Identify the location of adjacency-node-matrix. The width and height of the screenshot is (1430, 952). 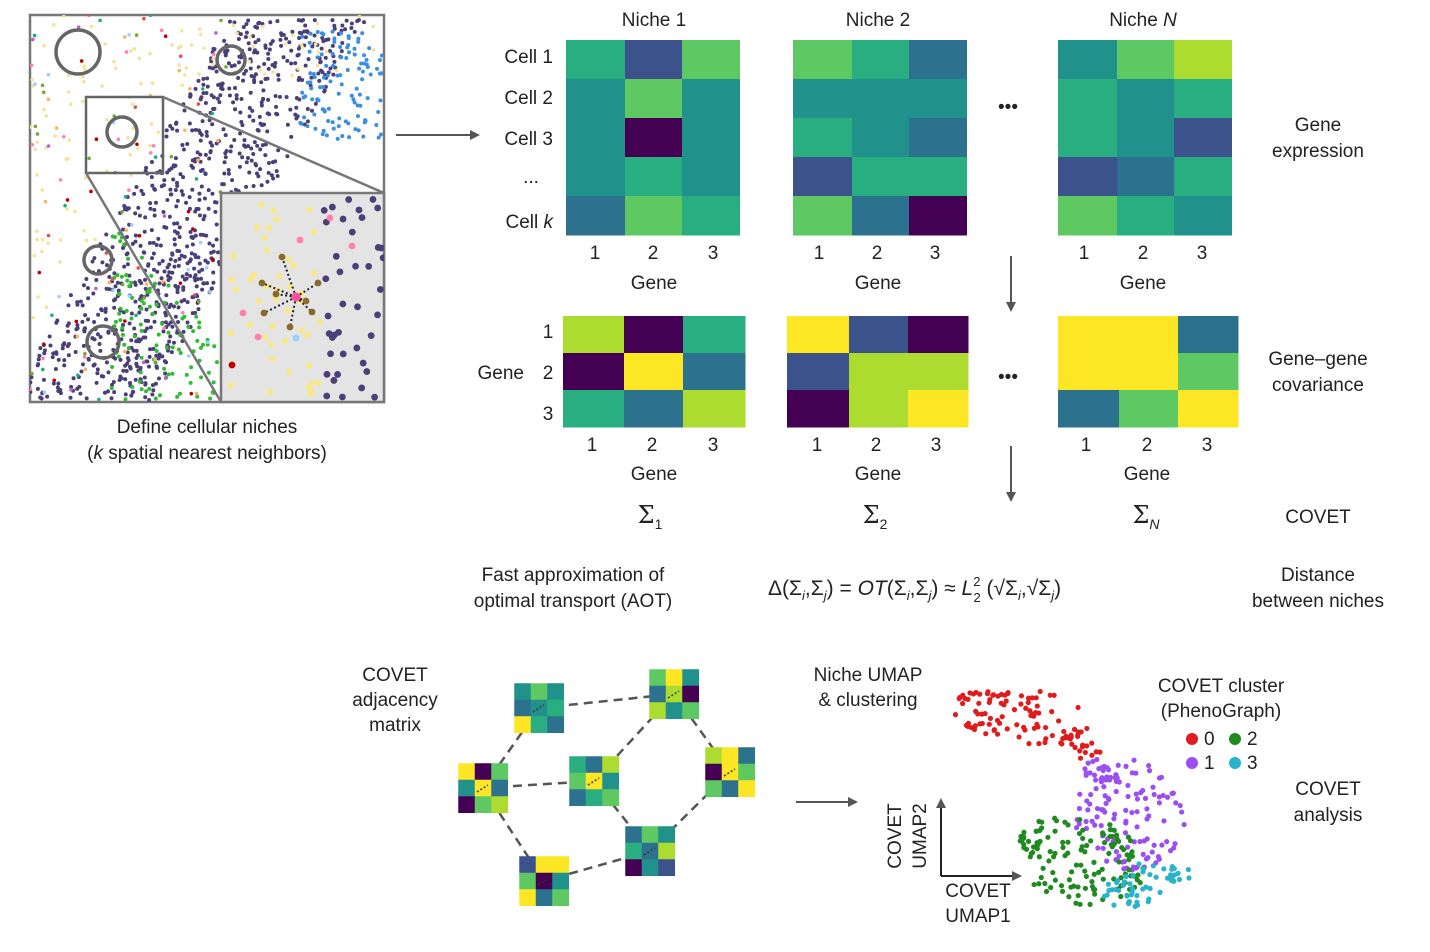
(594, 781).